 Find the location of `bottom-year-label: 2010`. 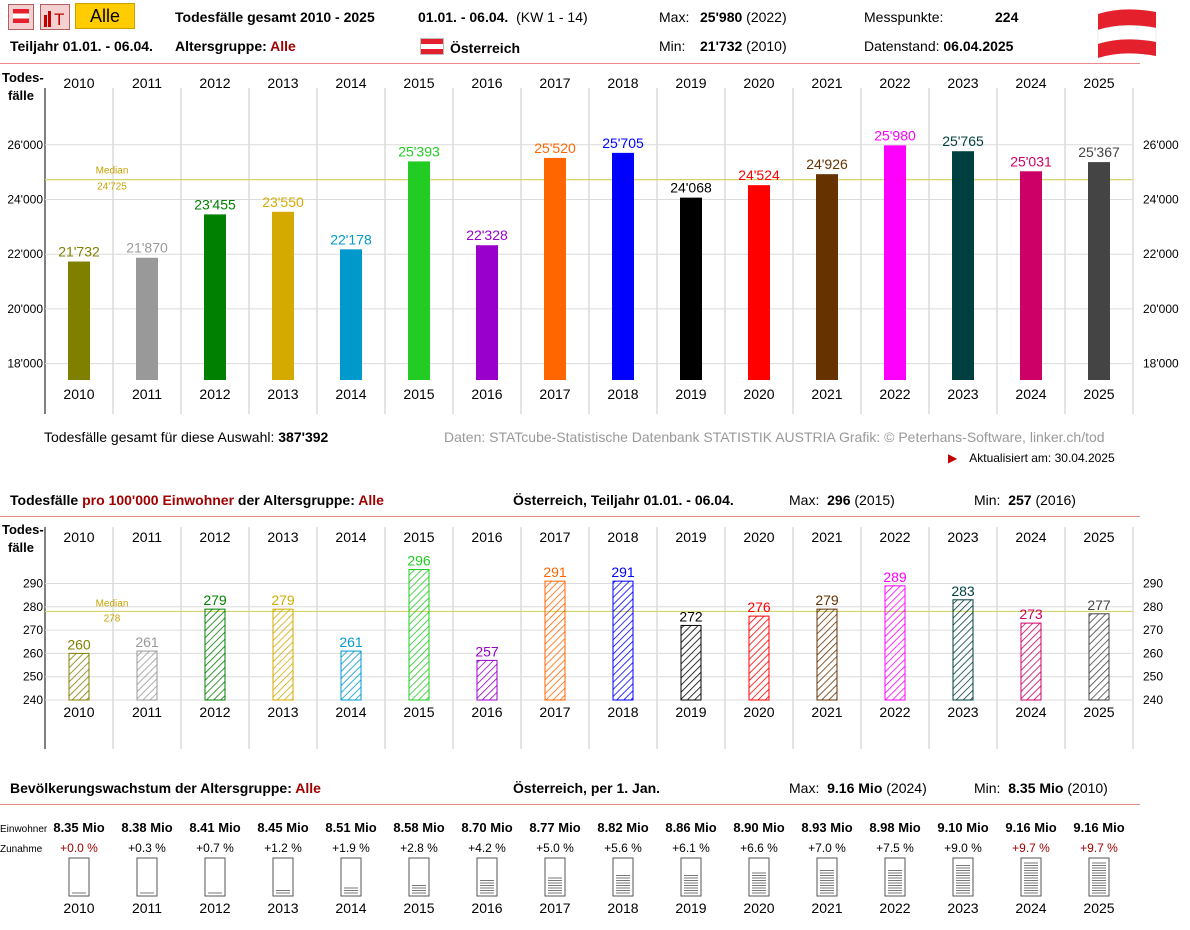

bottom-year-label: 2010 is located at coordinates (78, 712).